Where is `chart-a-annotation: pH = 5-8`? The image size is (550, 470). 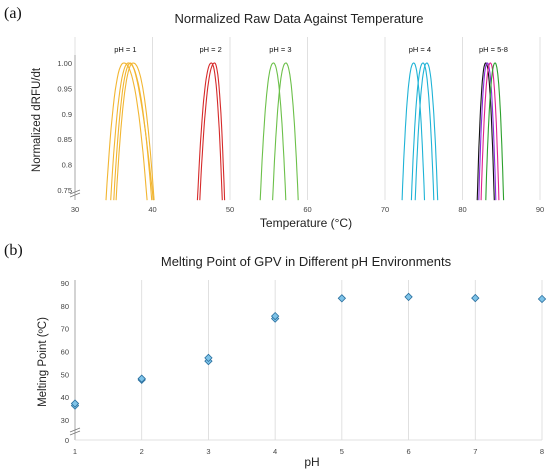
chart-a-annotation: pH = 5-8 is located at coordinates (493, 49).